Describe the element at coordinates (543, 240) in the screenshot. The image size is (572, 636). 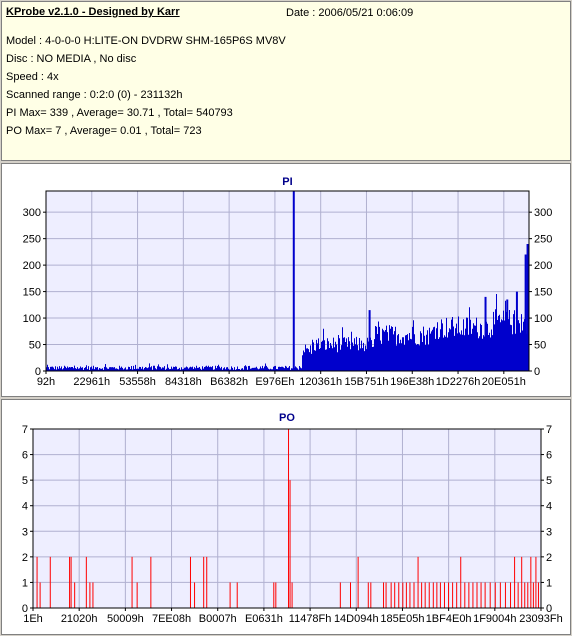
I see `y-tick-label-right: 250` at that location.